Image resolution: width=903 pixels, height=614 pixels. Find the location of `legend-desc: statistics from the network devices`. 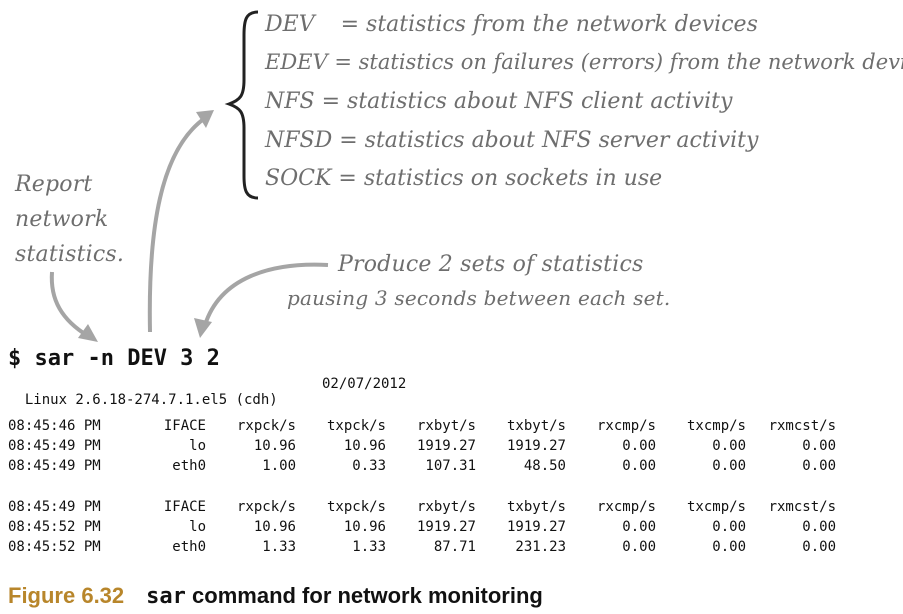

legend-desc: statistics from the network devices is located at coordinates (562, 24).